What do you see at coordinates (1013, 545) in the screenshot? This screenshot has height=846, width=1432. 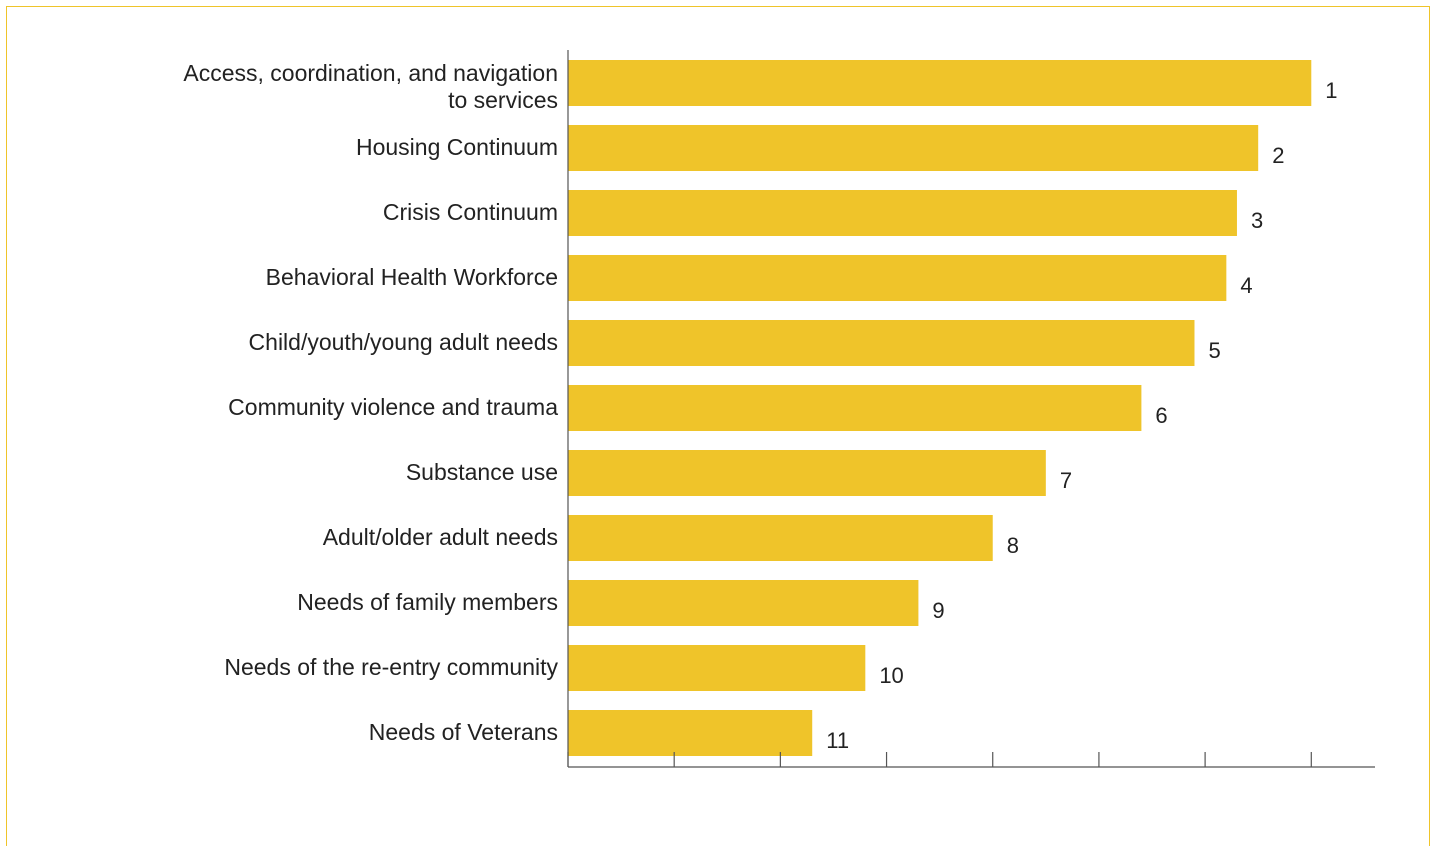 I see `data-label-8: 8` at bounding box center [1013, 545].